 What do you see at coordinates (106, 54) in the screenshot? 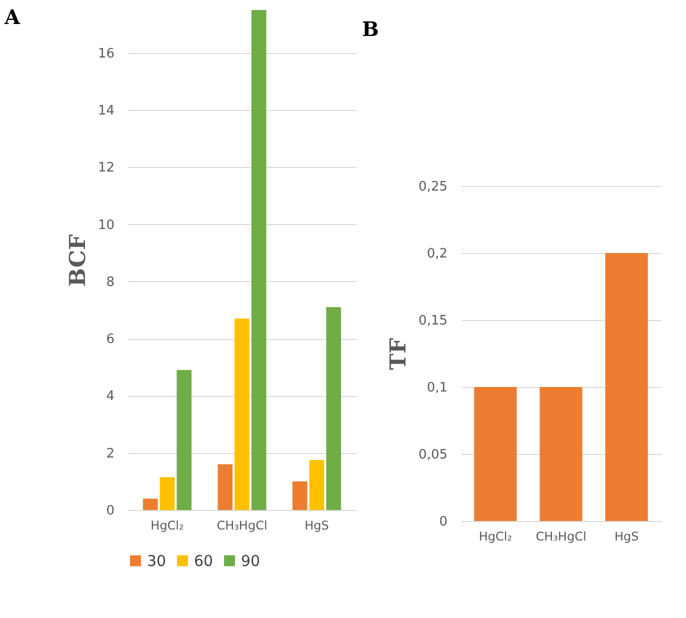
I see `y-tick-label: 16` at bounding box center [106, 54].